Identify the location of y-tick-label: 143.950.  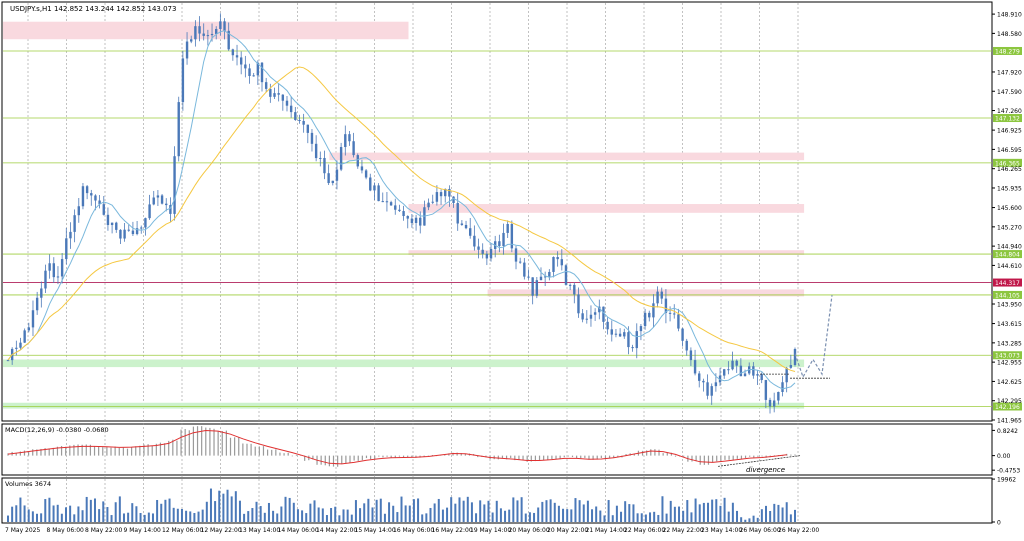
(1009, 304).